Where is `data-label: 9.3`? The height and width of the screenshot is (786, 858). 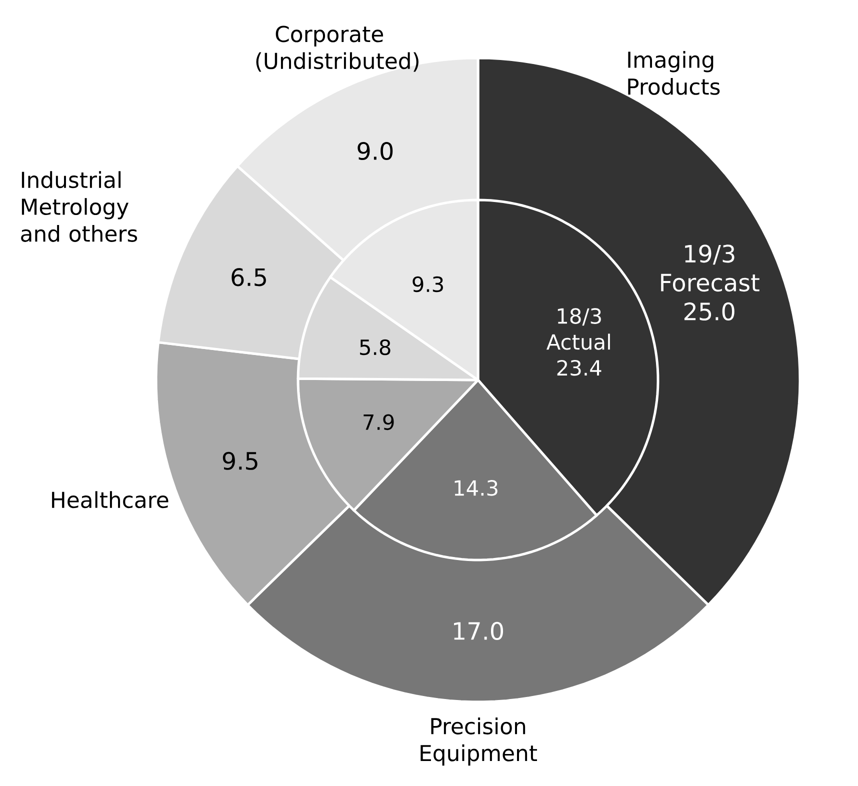 data-label: 9.3 is located at coordinates (427, 284).